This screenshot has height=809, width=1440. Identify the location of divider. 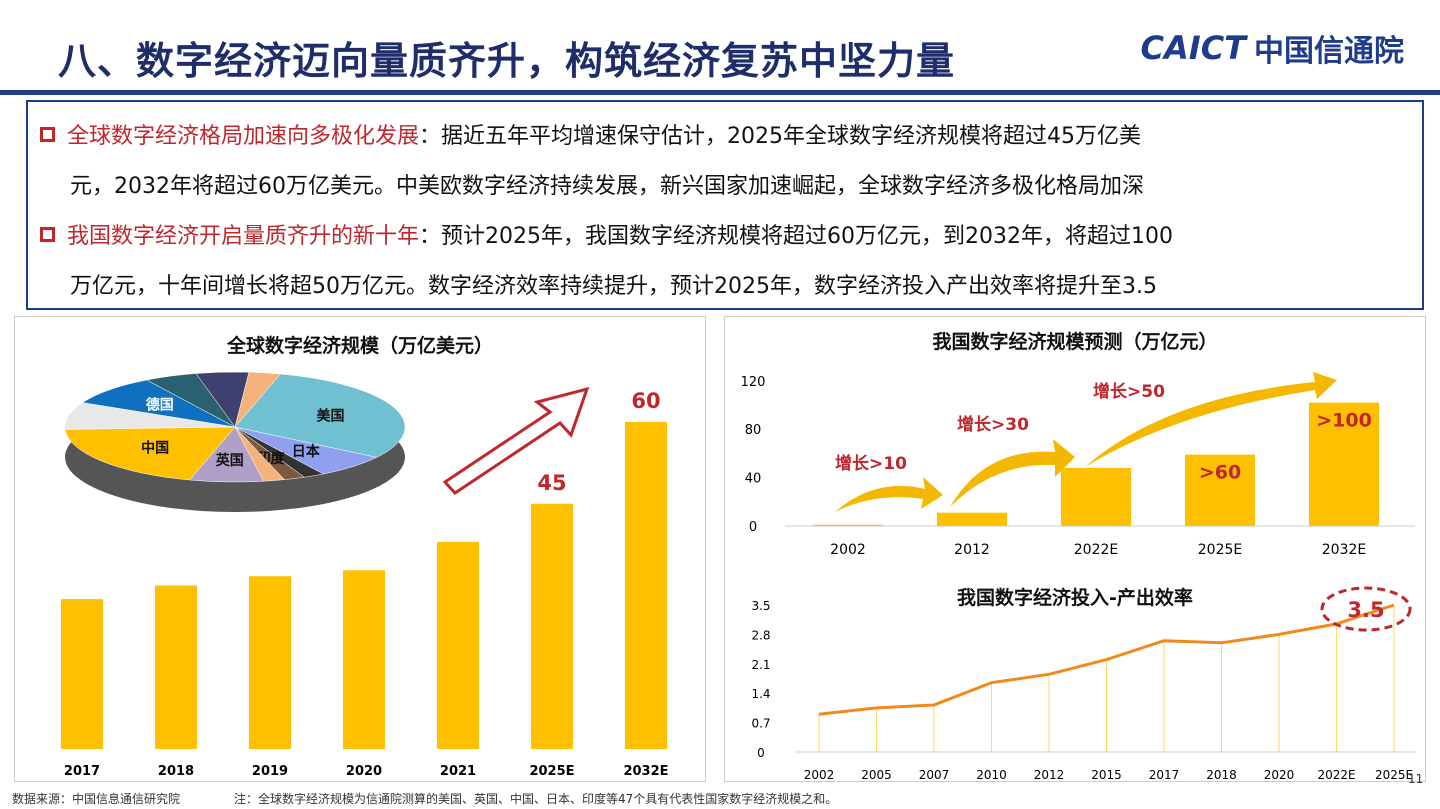
(720, 92).